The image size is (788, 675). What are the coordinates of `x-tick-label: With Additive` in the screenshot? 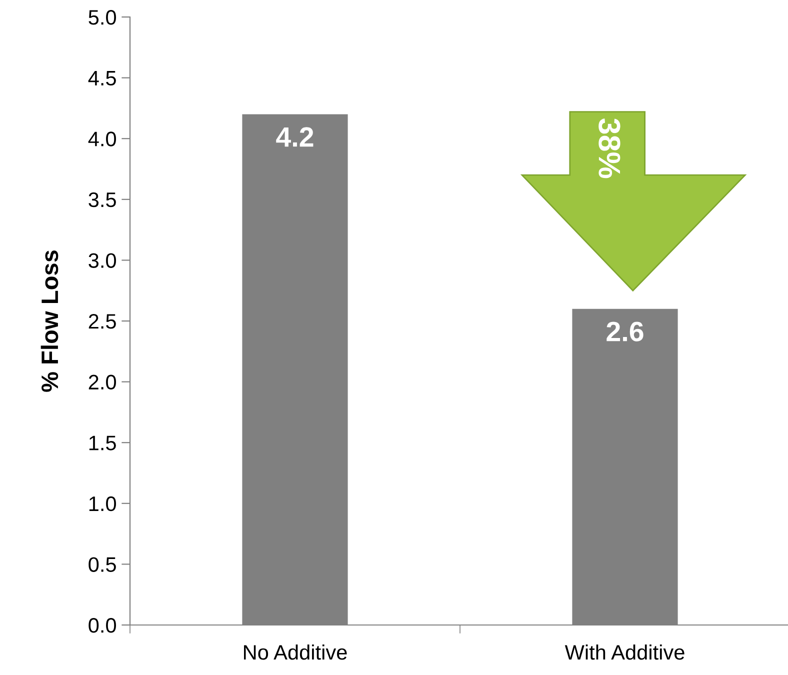 It's located at (624, 652).